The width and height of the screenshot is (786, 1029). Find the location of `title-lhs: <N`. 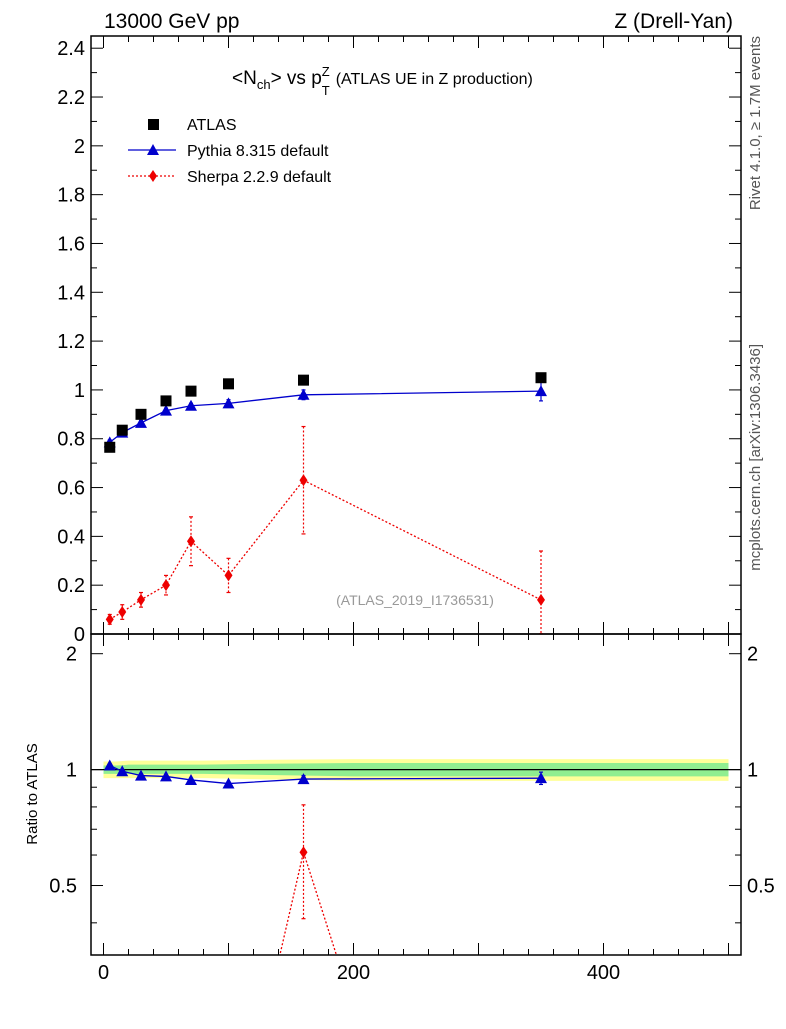

title-lhs: <N is located at coordinates (244, 78).